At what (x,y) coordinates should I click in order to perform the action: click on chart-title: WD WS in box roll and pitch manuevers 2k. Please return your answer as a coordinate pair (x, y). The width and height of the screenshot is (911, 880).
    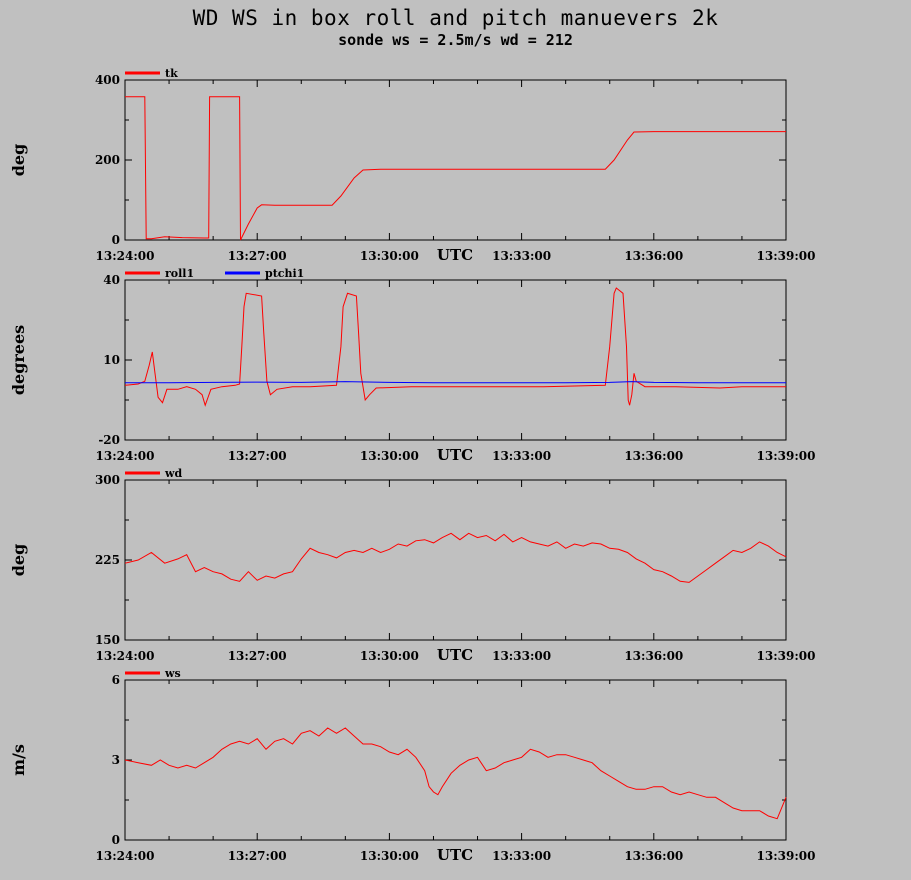
    Looking at the image, I should click on (455, 18).